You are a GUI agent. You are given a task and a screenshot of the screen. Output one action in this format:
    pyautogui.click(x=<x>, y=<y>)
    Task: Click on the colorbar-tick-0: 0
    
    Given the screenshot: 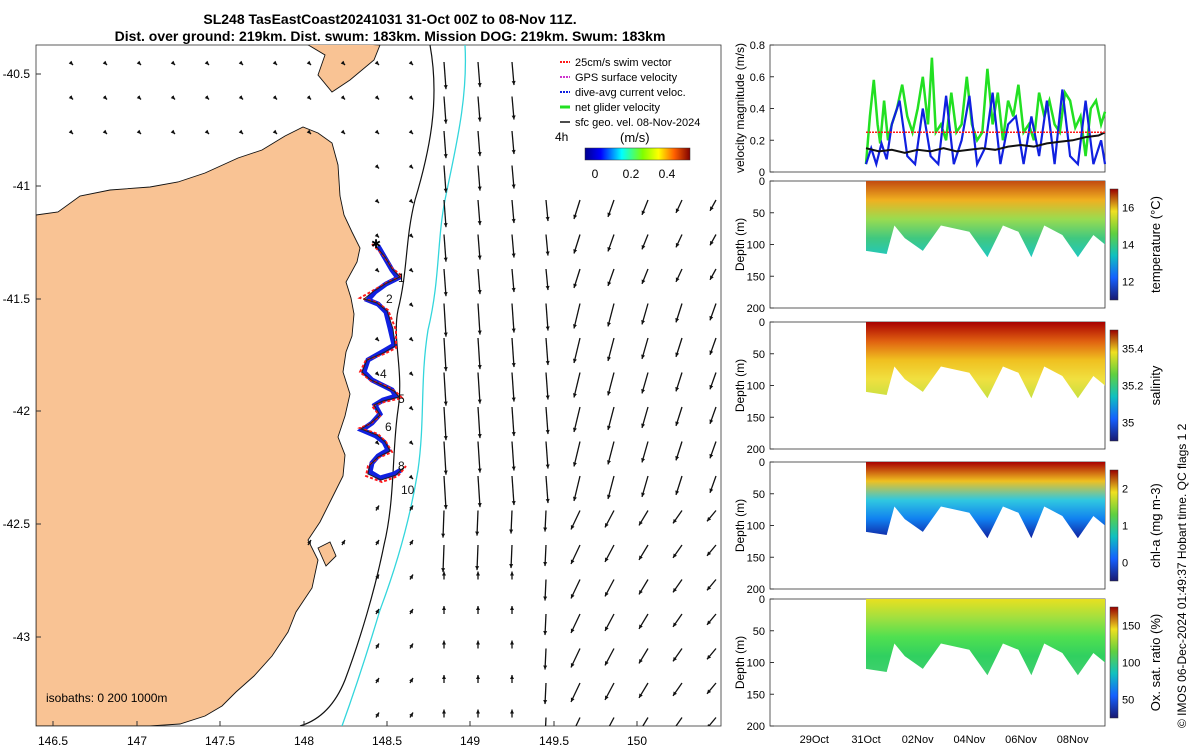 What is the action you would take?
    pyautogui.click(x=595, y=174)
    